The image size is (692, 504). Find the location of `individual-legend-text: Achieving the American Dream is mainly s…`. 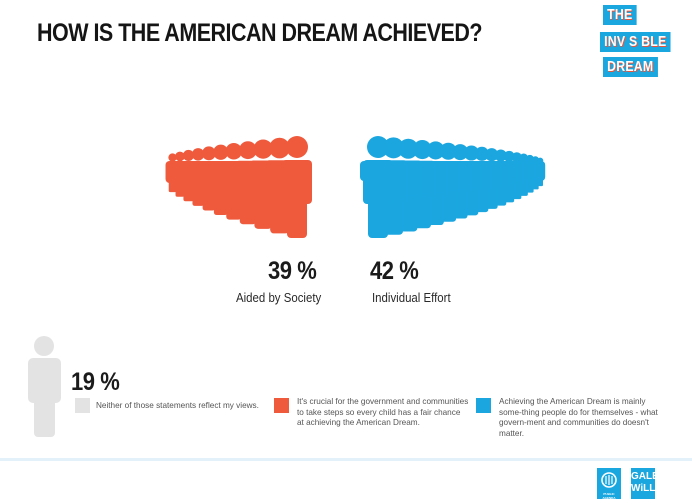

individual-legend-text: Achieving the American Dream is mainly s… is located at coordinates (578, 417).